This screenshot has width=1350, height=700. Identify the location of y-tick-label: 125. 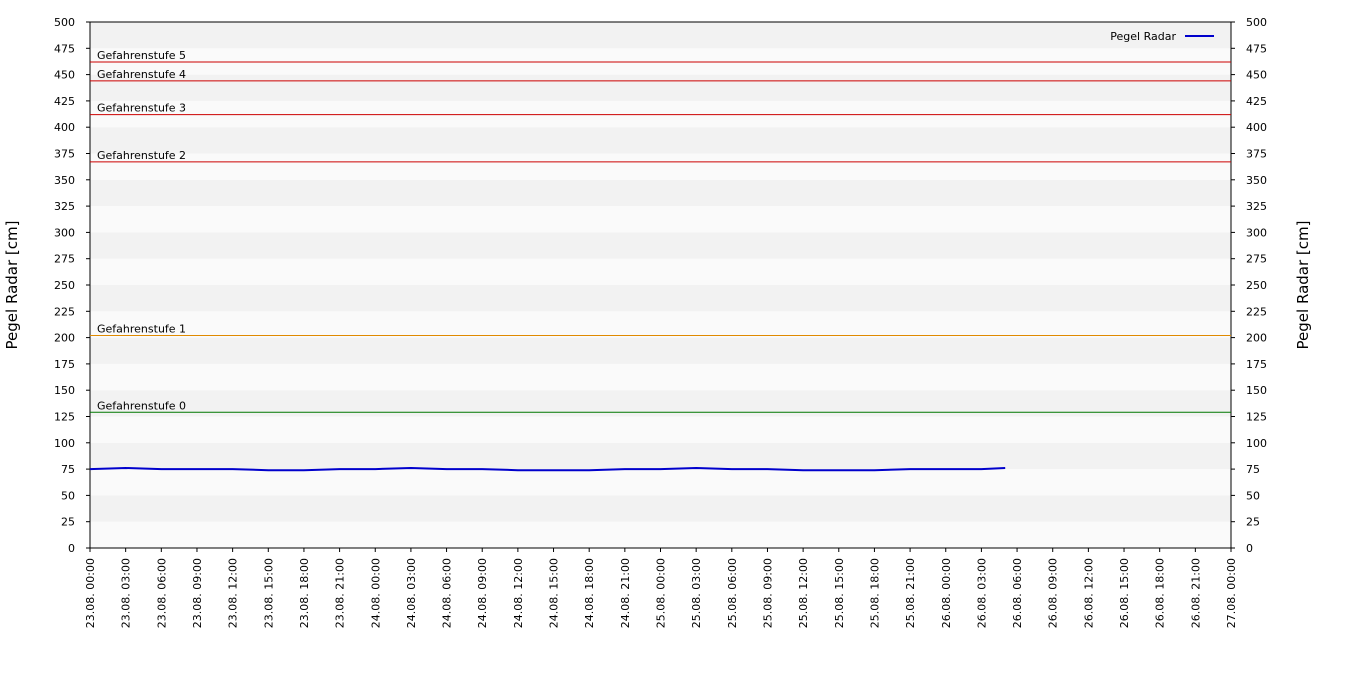
(64, 417).